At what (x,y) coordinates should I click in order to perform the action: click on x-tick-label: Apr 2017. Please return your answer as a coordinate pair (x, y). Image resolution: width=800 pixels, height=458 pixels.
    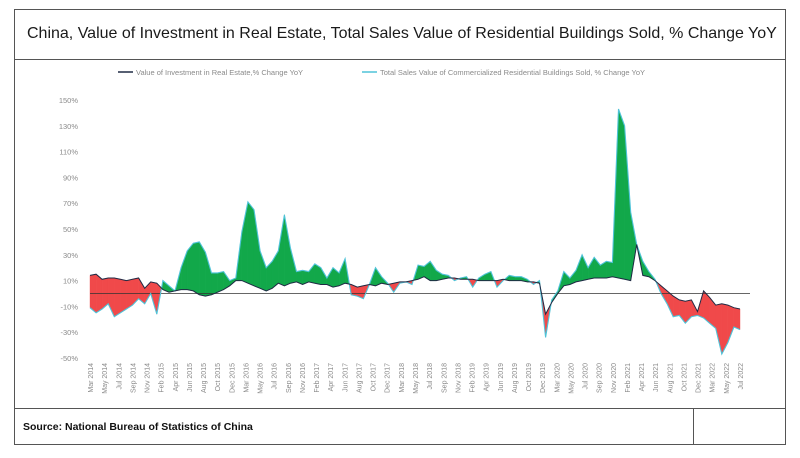
    Looking at the image, I should click on (331, 377).